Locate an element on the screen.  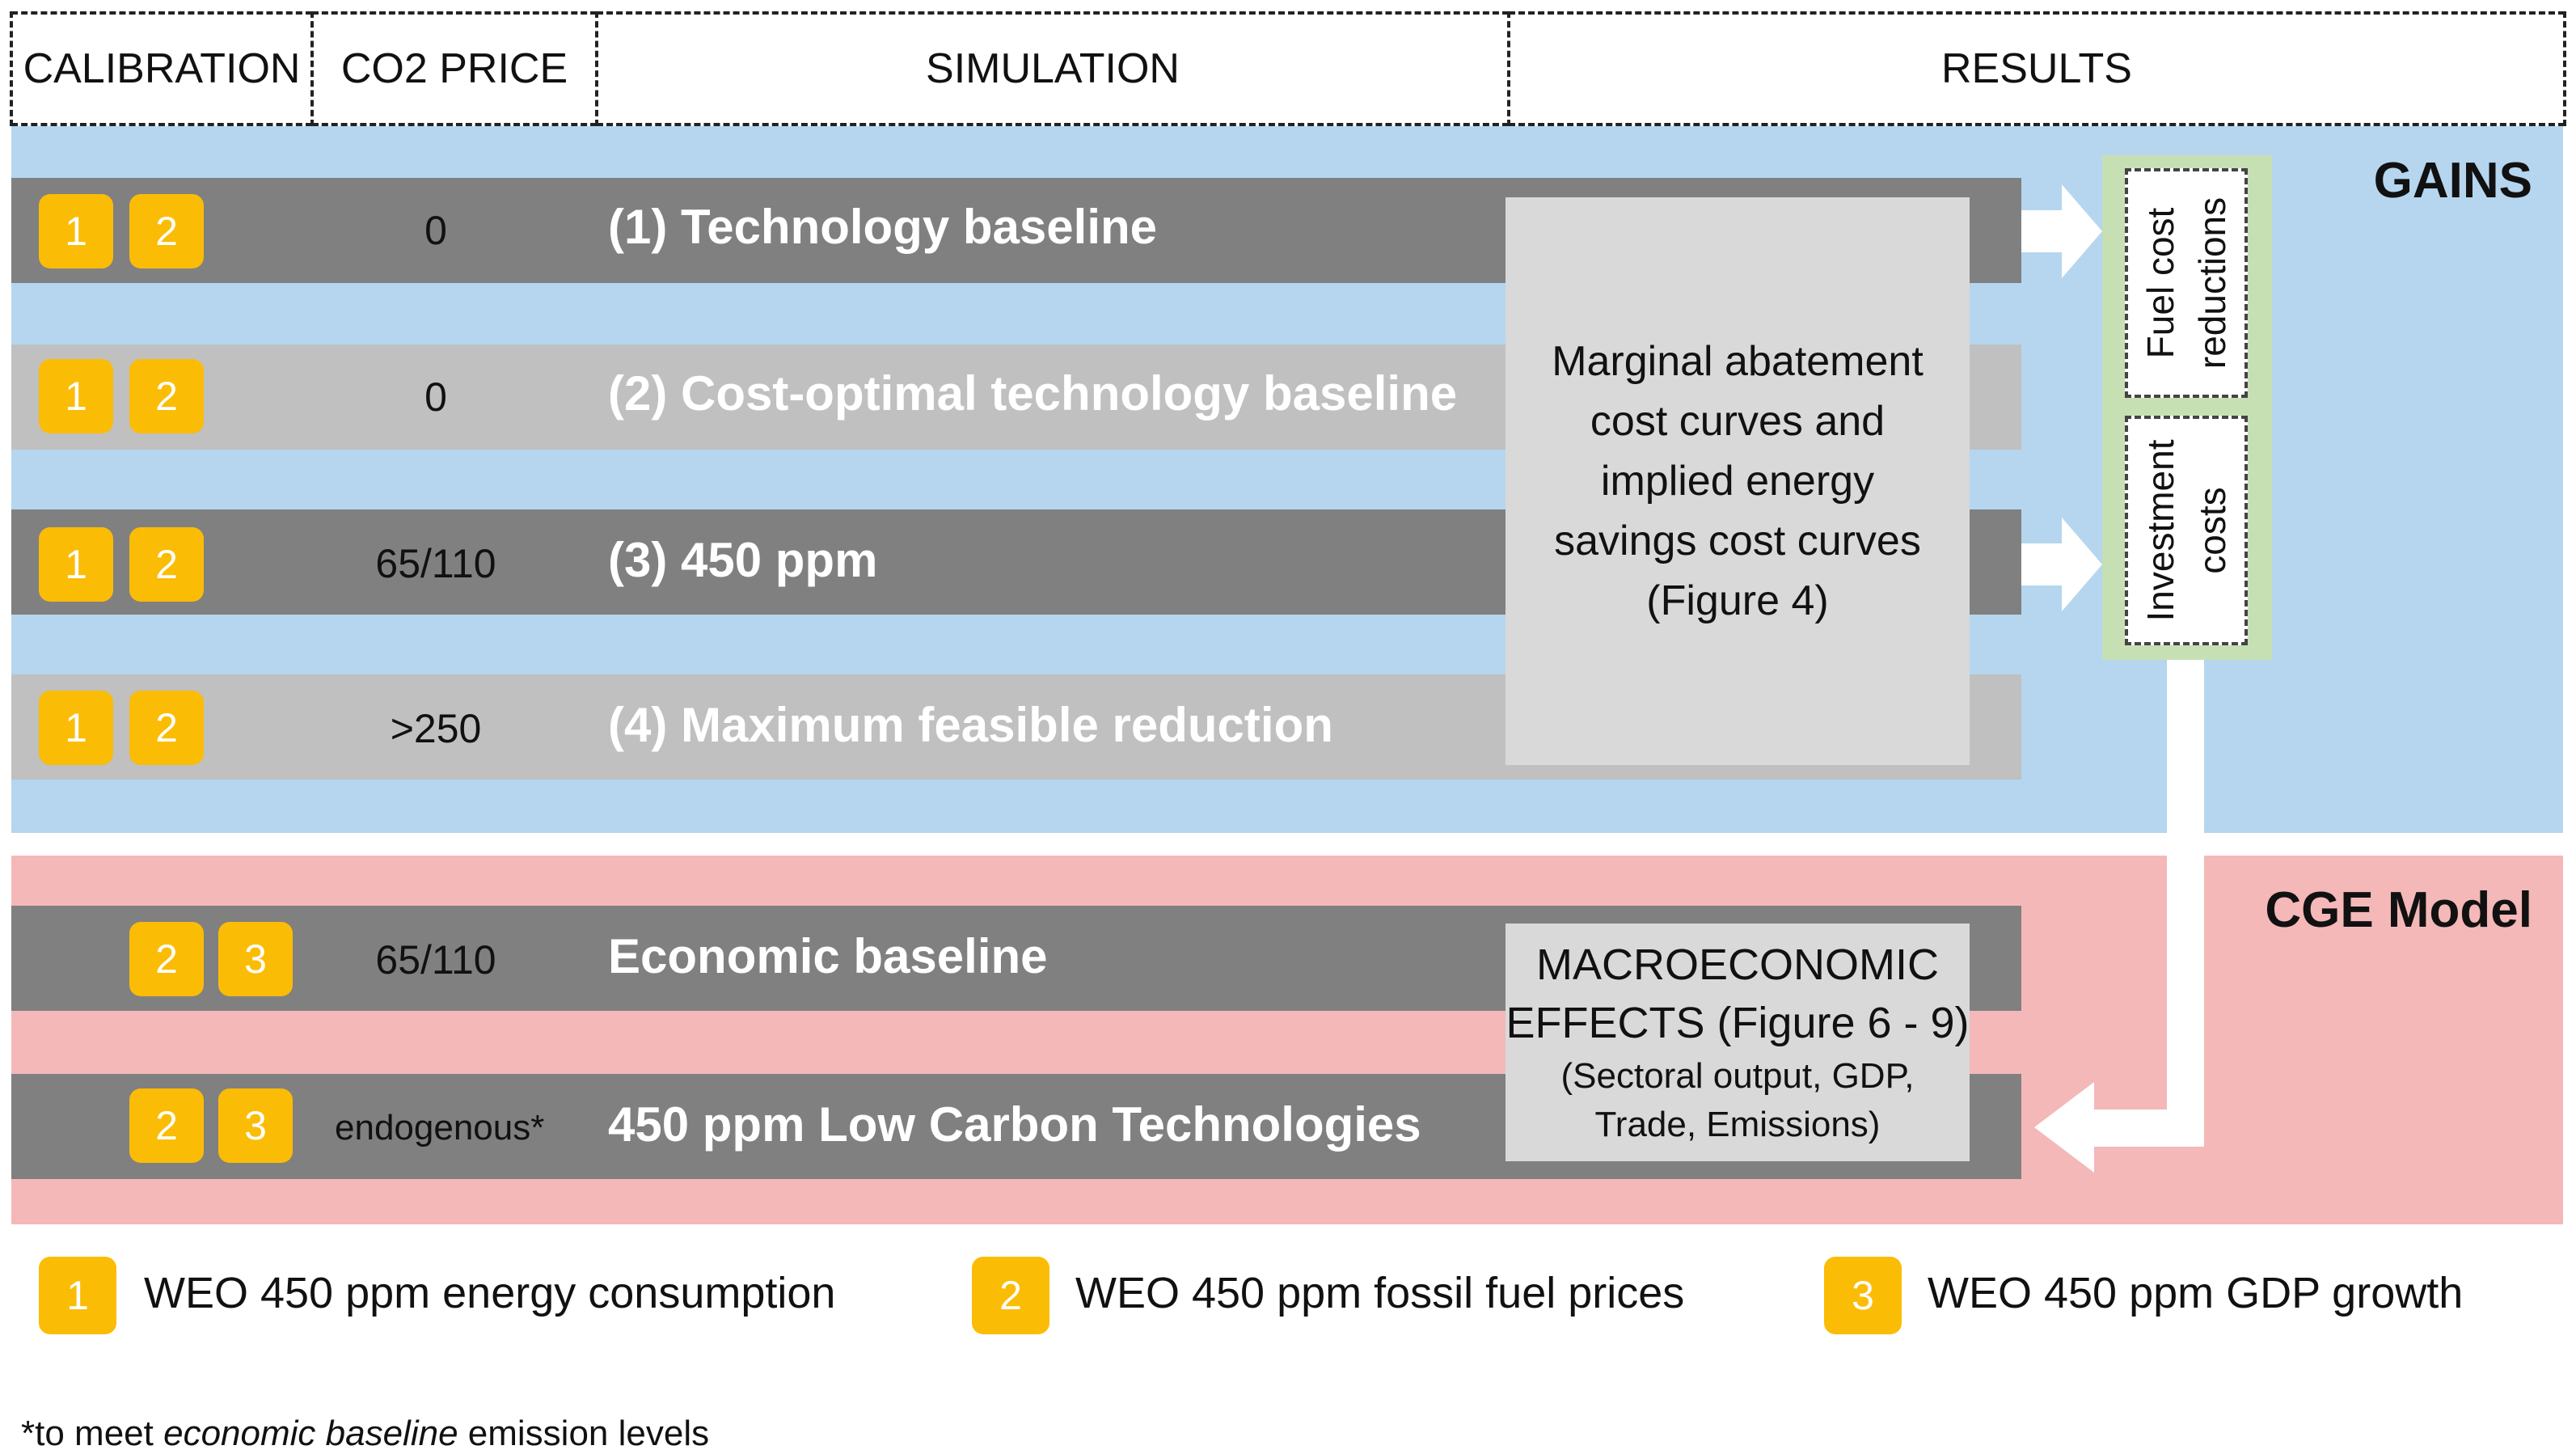
scenario-label: (2) Cost-optimal technology baseline is located at coordinates (1033, 393).